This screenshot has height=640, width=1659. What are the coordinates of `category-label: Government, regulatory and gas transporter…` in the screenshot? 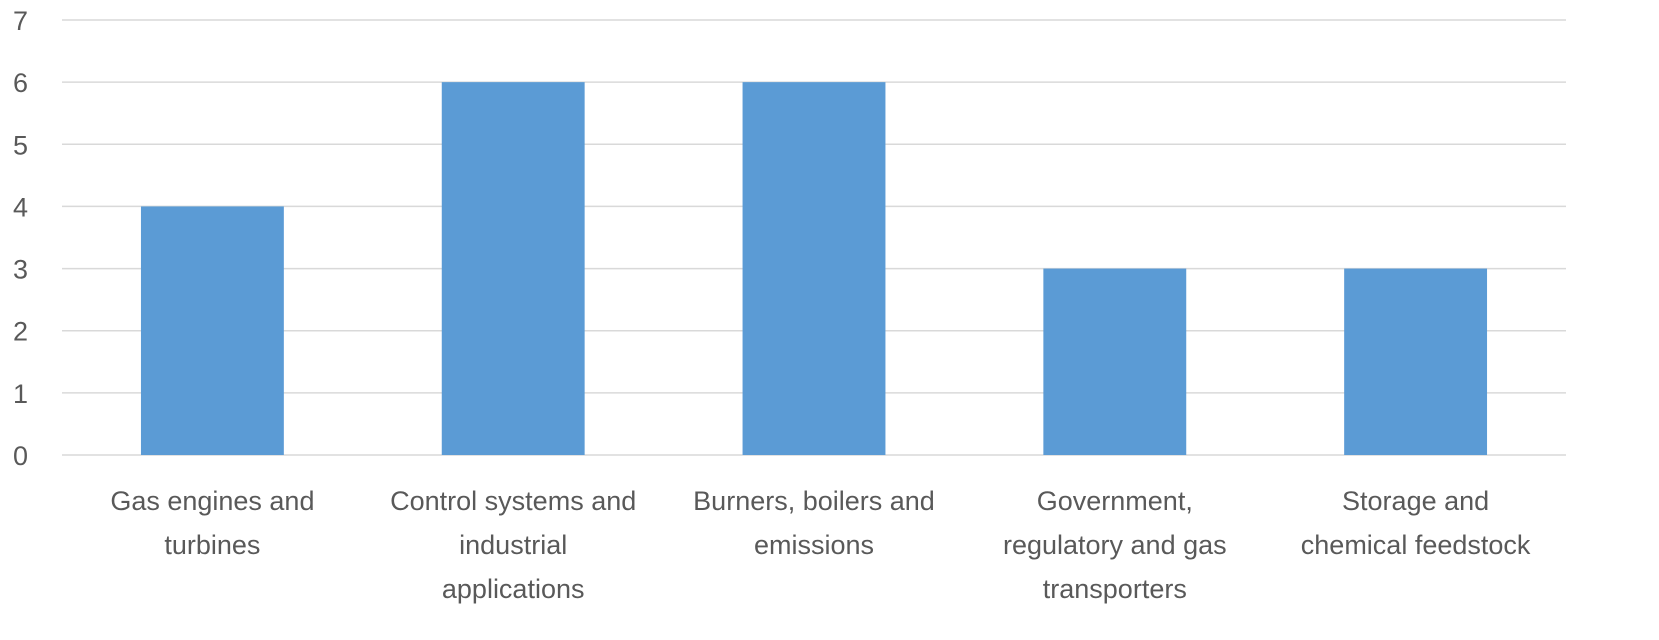 It's located at (1115, 545).